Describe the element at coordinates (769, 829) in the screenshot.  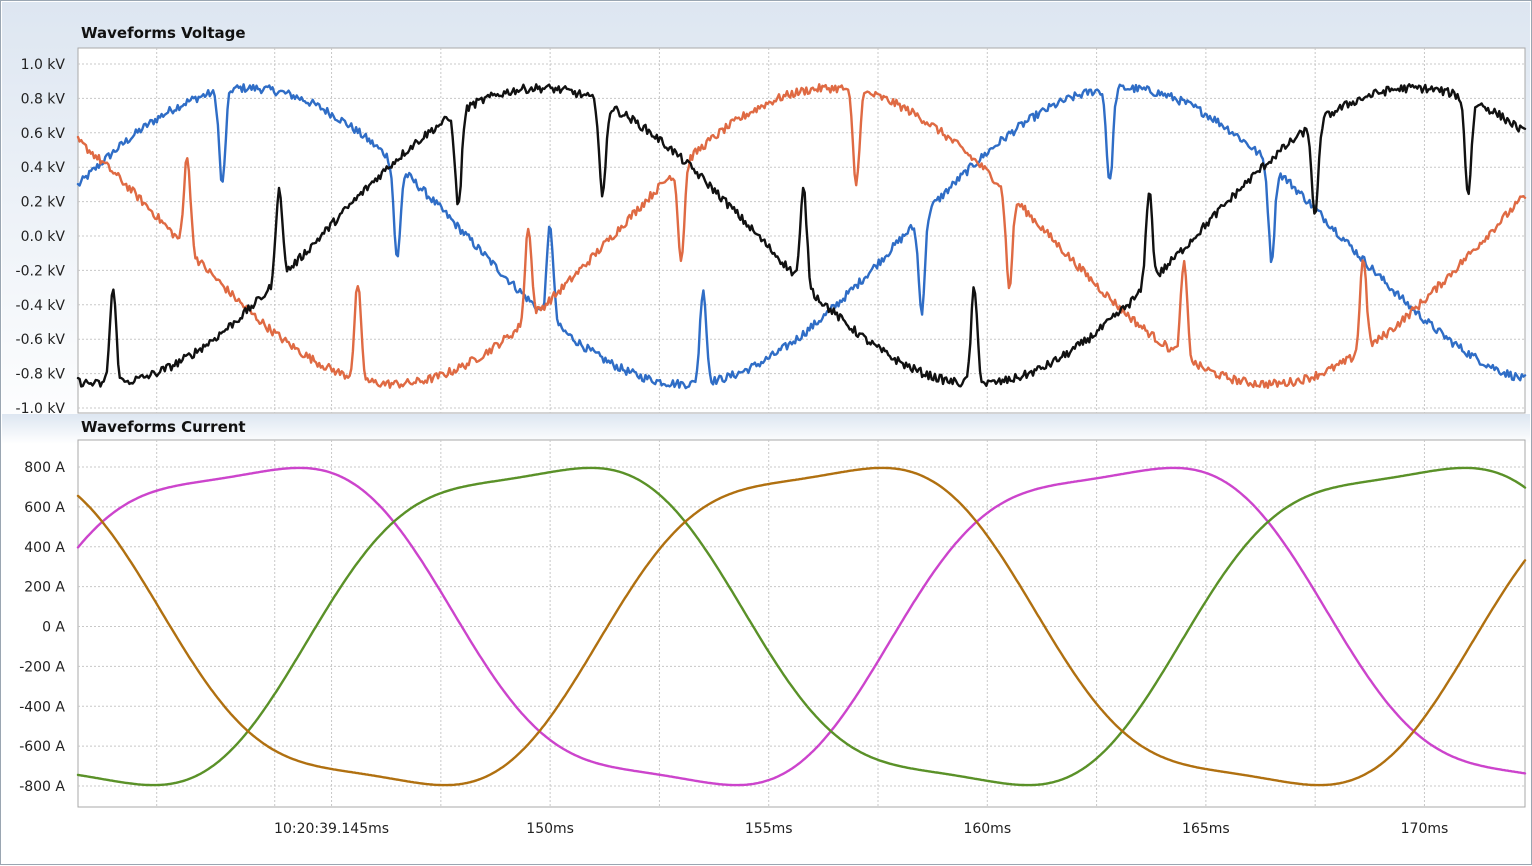
I see `current-x-tick-label: 155ms` at that location.